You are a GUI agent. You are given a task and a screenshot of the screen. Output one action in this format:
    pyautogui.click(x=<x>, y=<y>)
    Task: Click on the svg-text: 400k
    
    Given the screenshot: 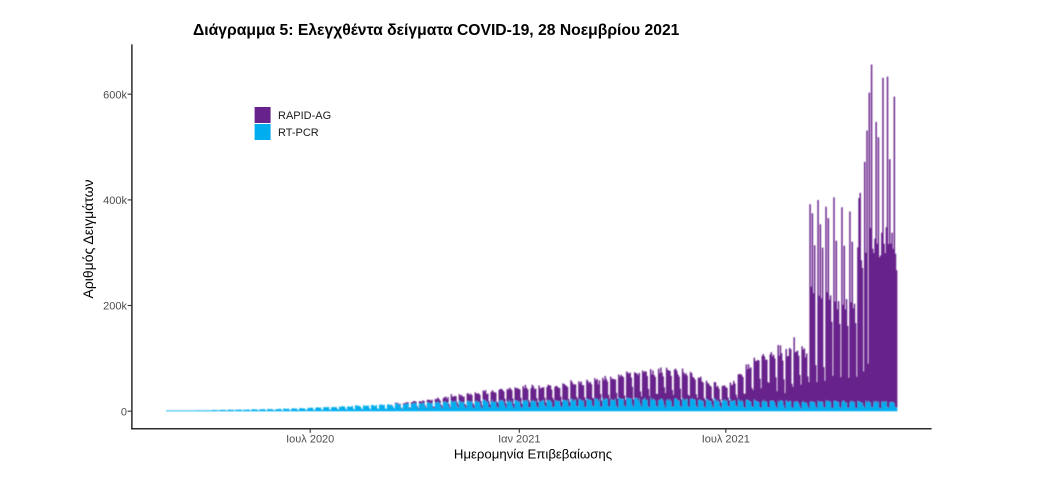 What is the action you would take?
    pyautogui.click(x=115, y=201)
    